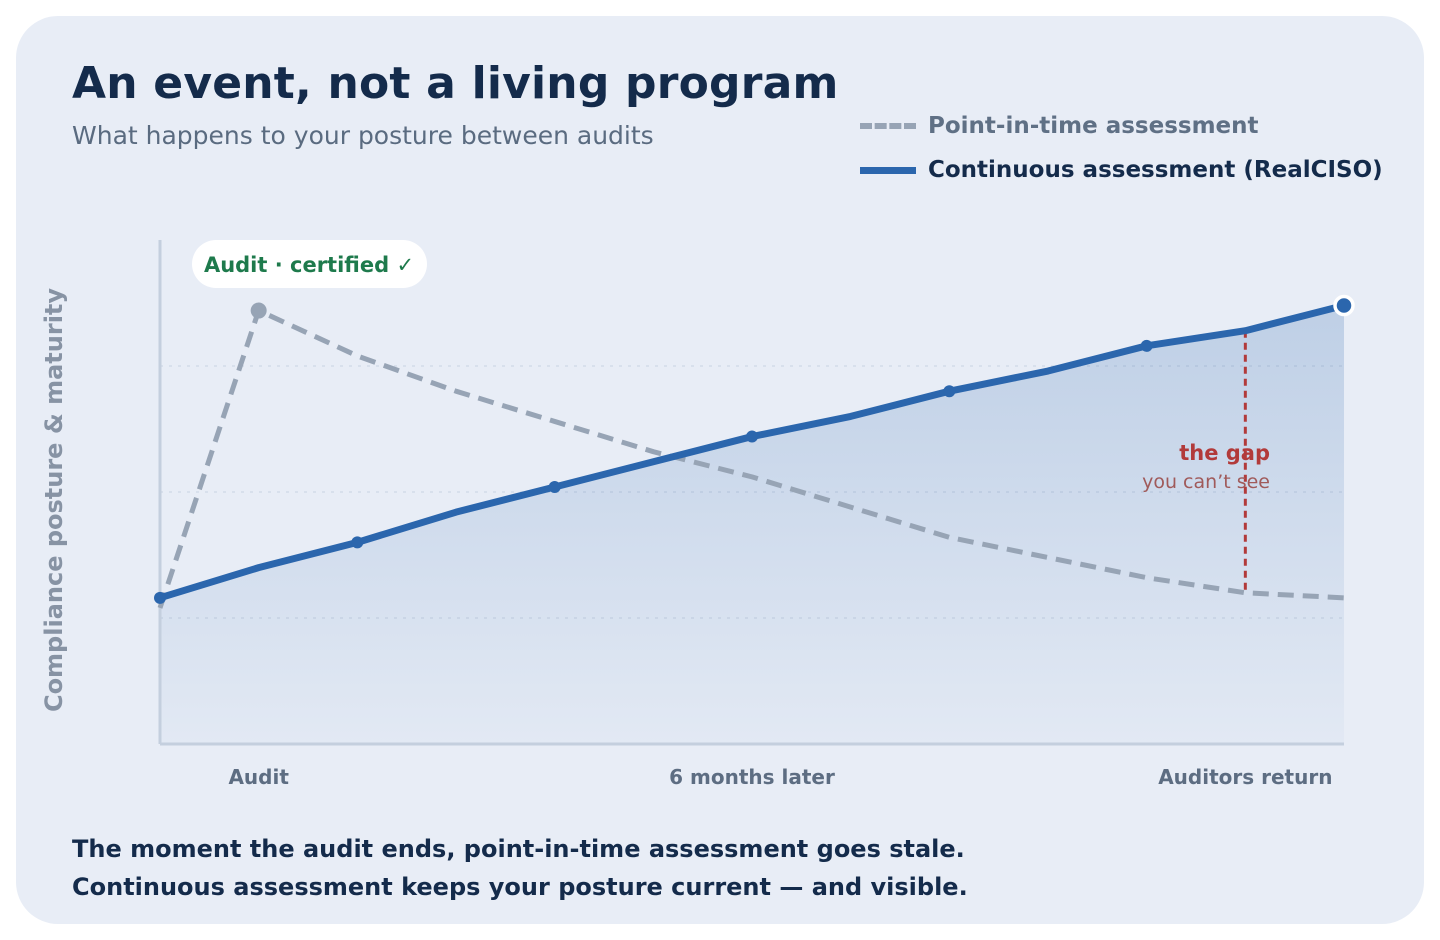  I want to click on legend-swatch-solid, so click(888, 170).